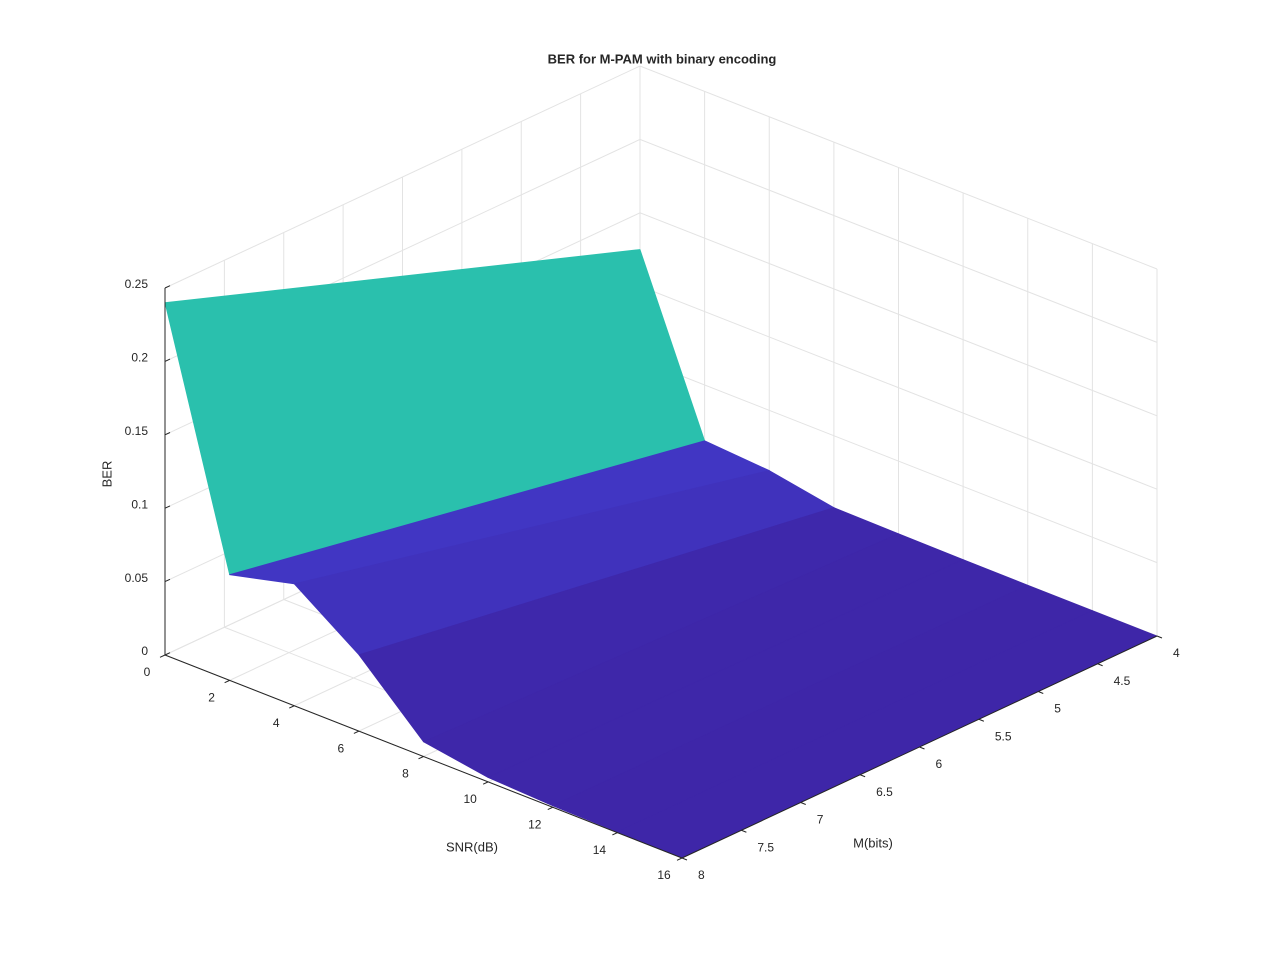 The height and width of the screenshot is (964, 1278). Describe the element at coordinates (1057, 709) in the screenshot. I see `y-tick-label: 5` at that location.